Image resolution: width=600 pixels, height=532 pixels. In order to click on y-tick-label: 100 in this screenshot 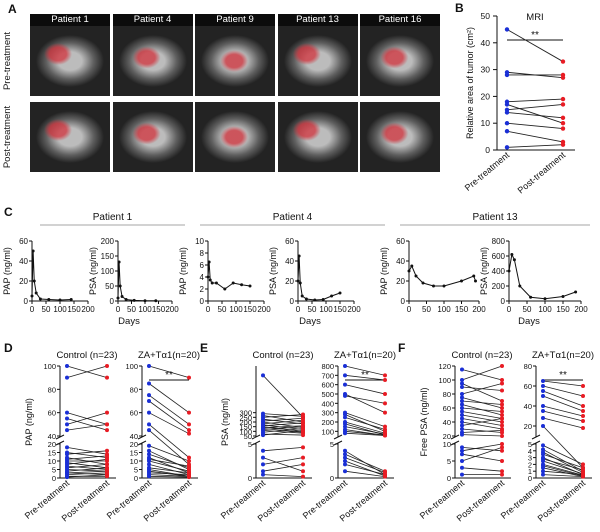, I will do `click(49, 366)`.